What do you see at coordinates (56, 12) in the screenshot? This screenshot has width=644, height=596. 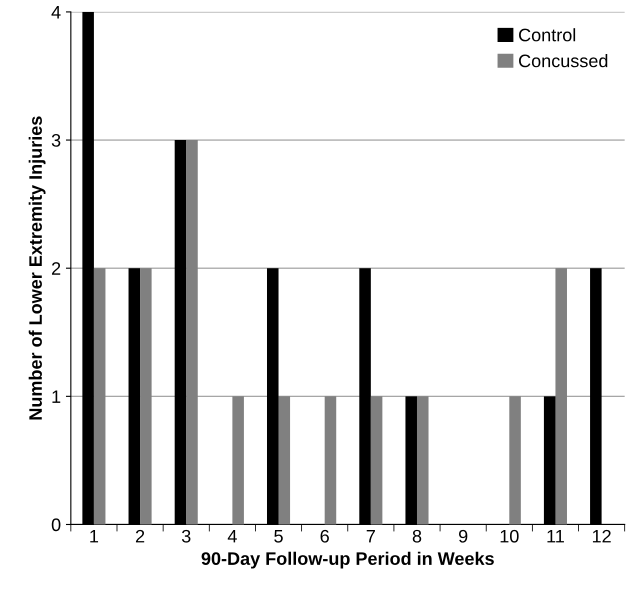 I see `y-tick-label: 4` at bounding box center [56, 12].